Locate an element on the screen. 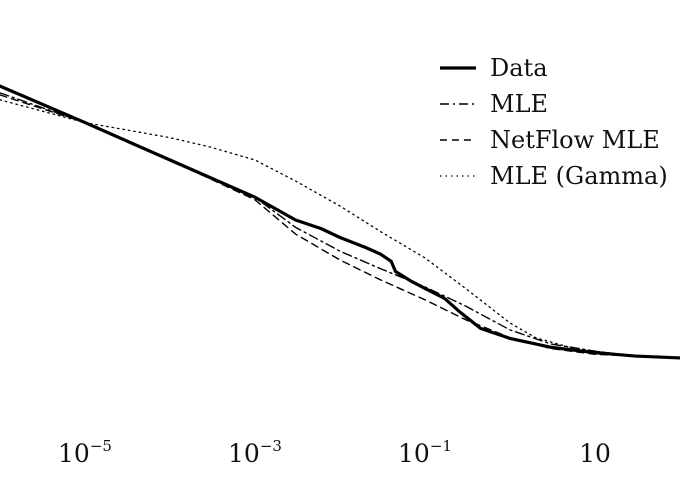  x-tick-label: 10⁻³ is located at coordinates (255, 452).